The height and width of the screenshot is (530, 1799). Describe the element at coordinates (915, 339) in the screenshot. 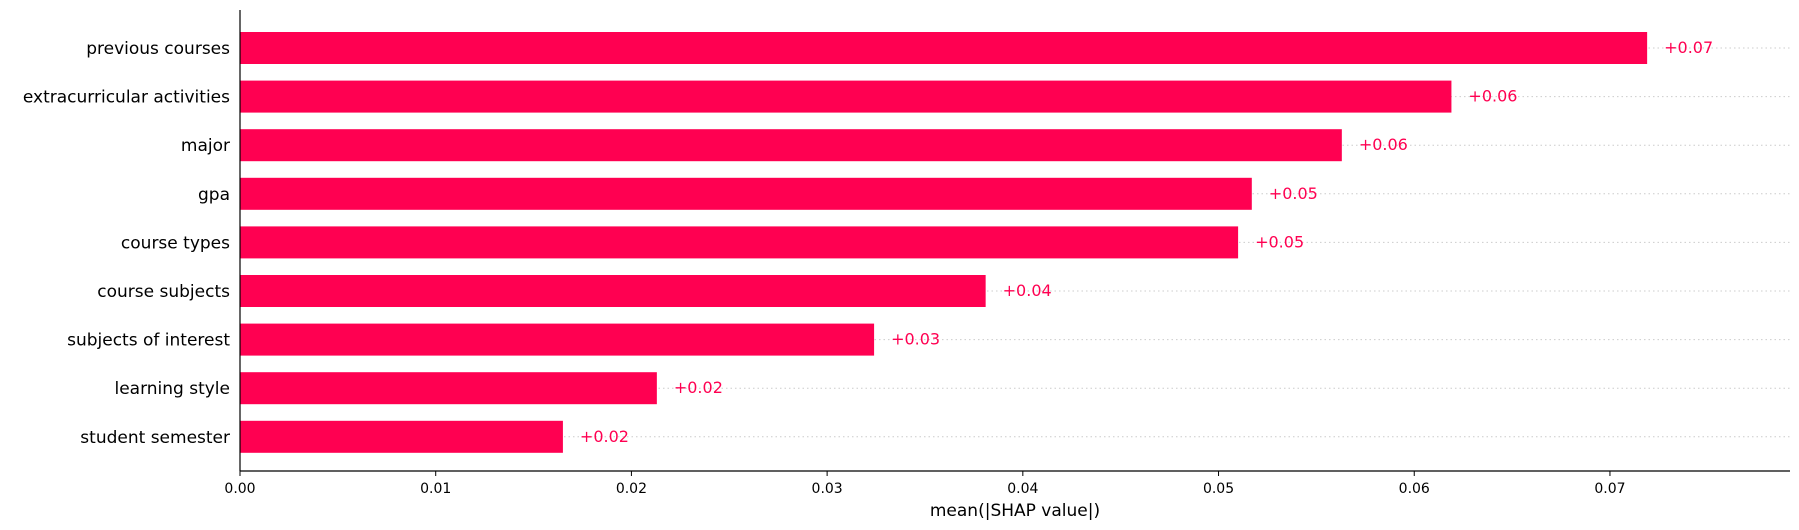

I see `bar-value-label: +0.03` at that location.